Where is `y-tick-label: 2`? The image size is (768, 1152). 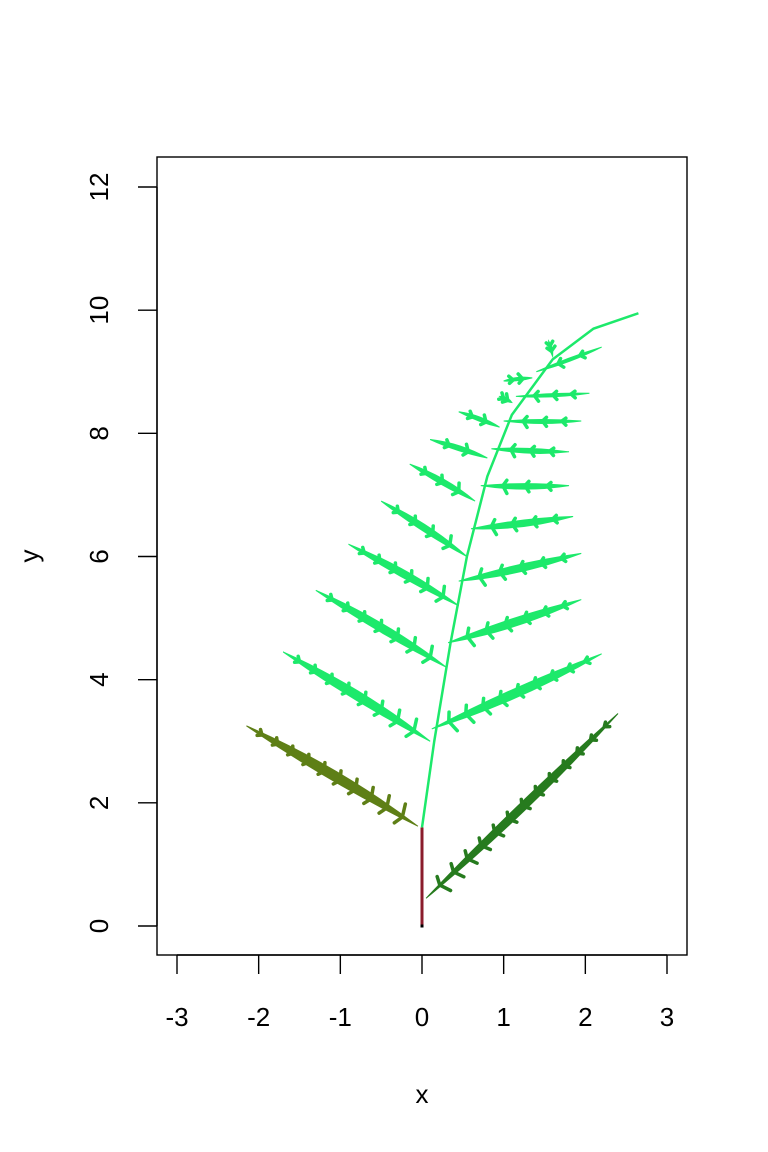
y-tick-label: 2 is located at coordinates (99, 803).